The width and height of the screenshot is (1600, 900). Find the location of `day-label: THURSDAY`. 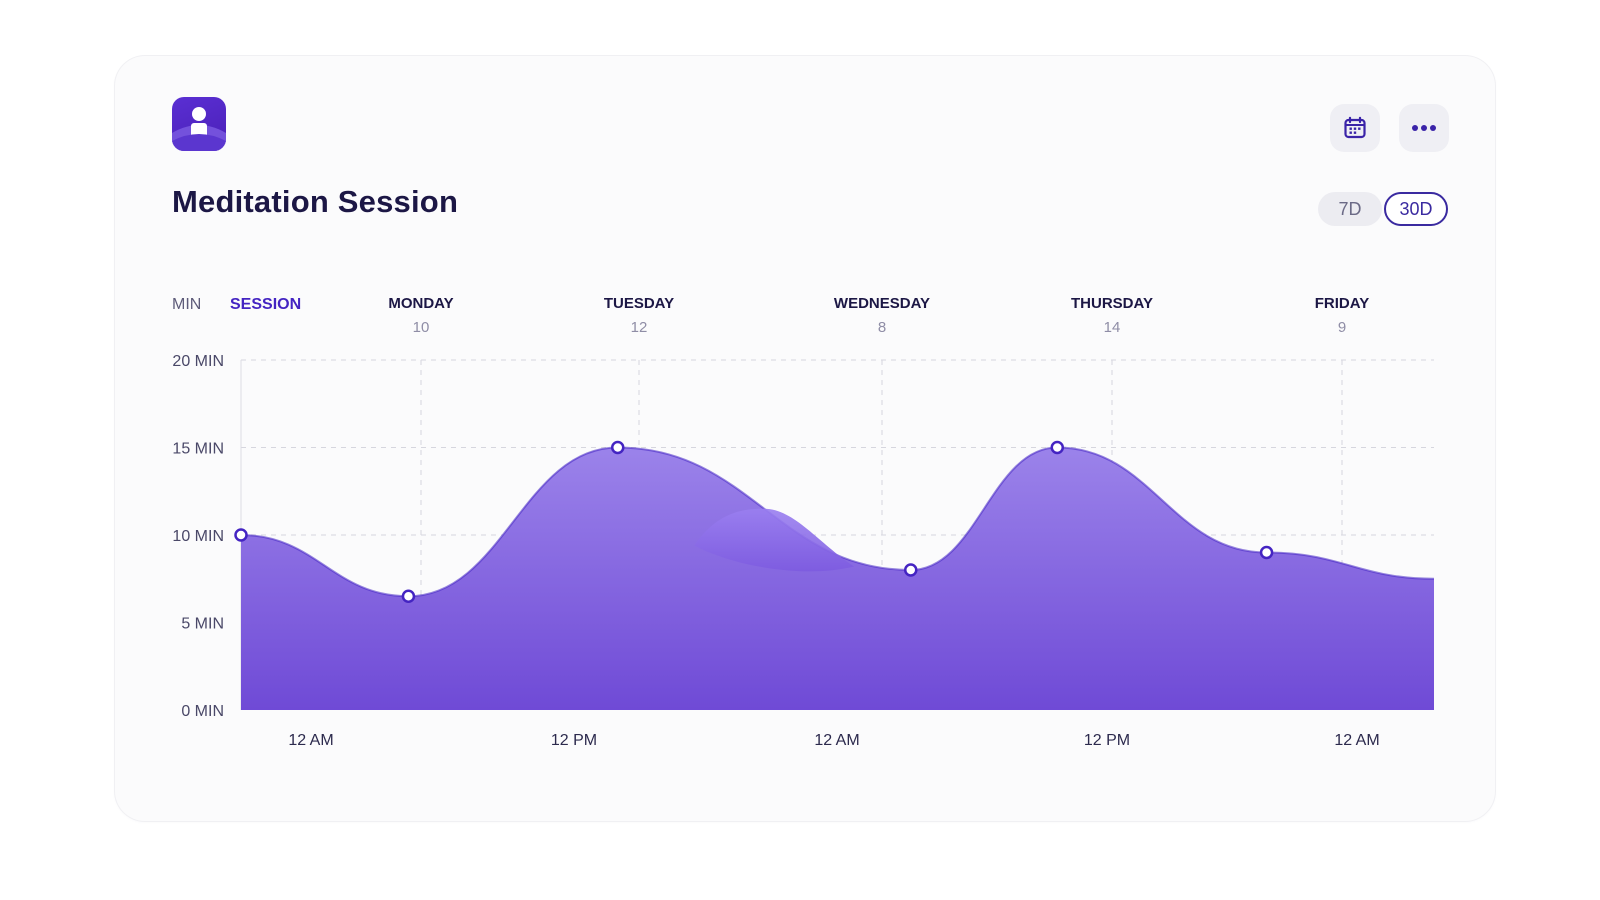

day-label: THURSDAY is located at coordinates (1112, 303).